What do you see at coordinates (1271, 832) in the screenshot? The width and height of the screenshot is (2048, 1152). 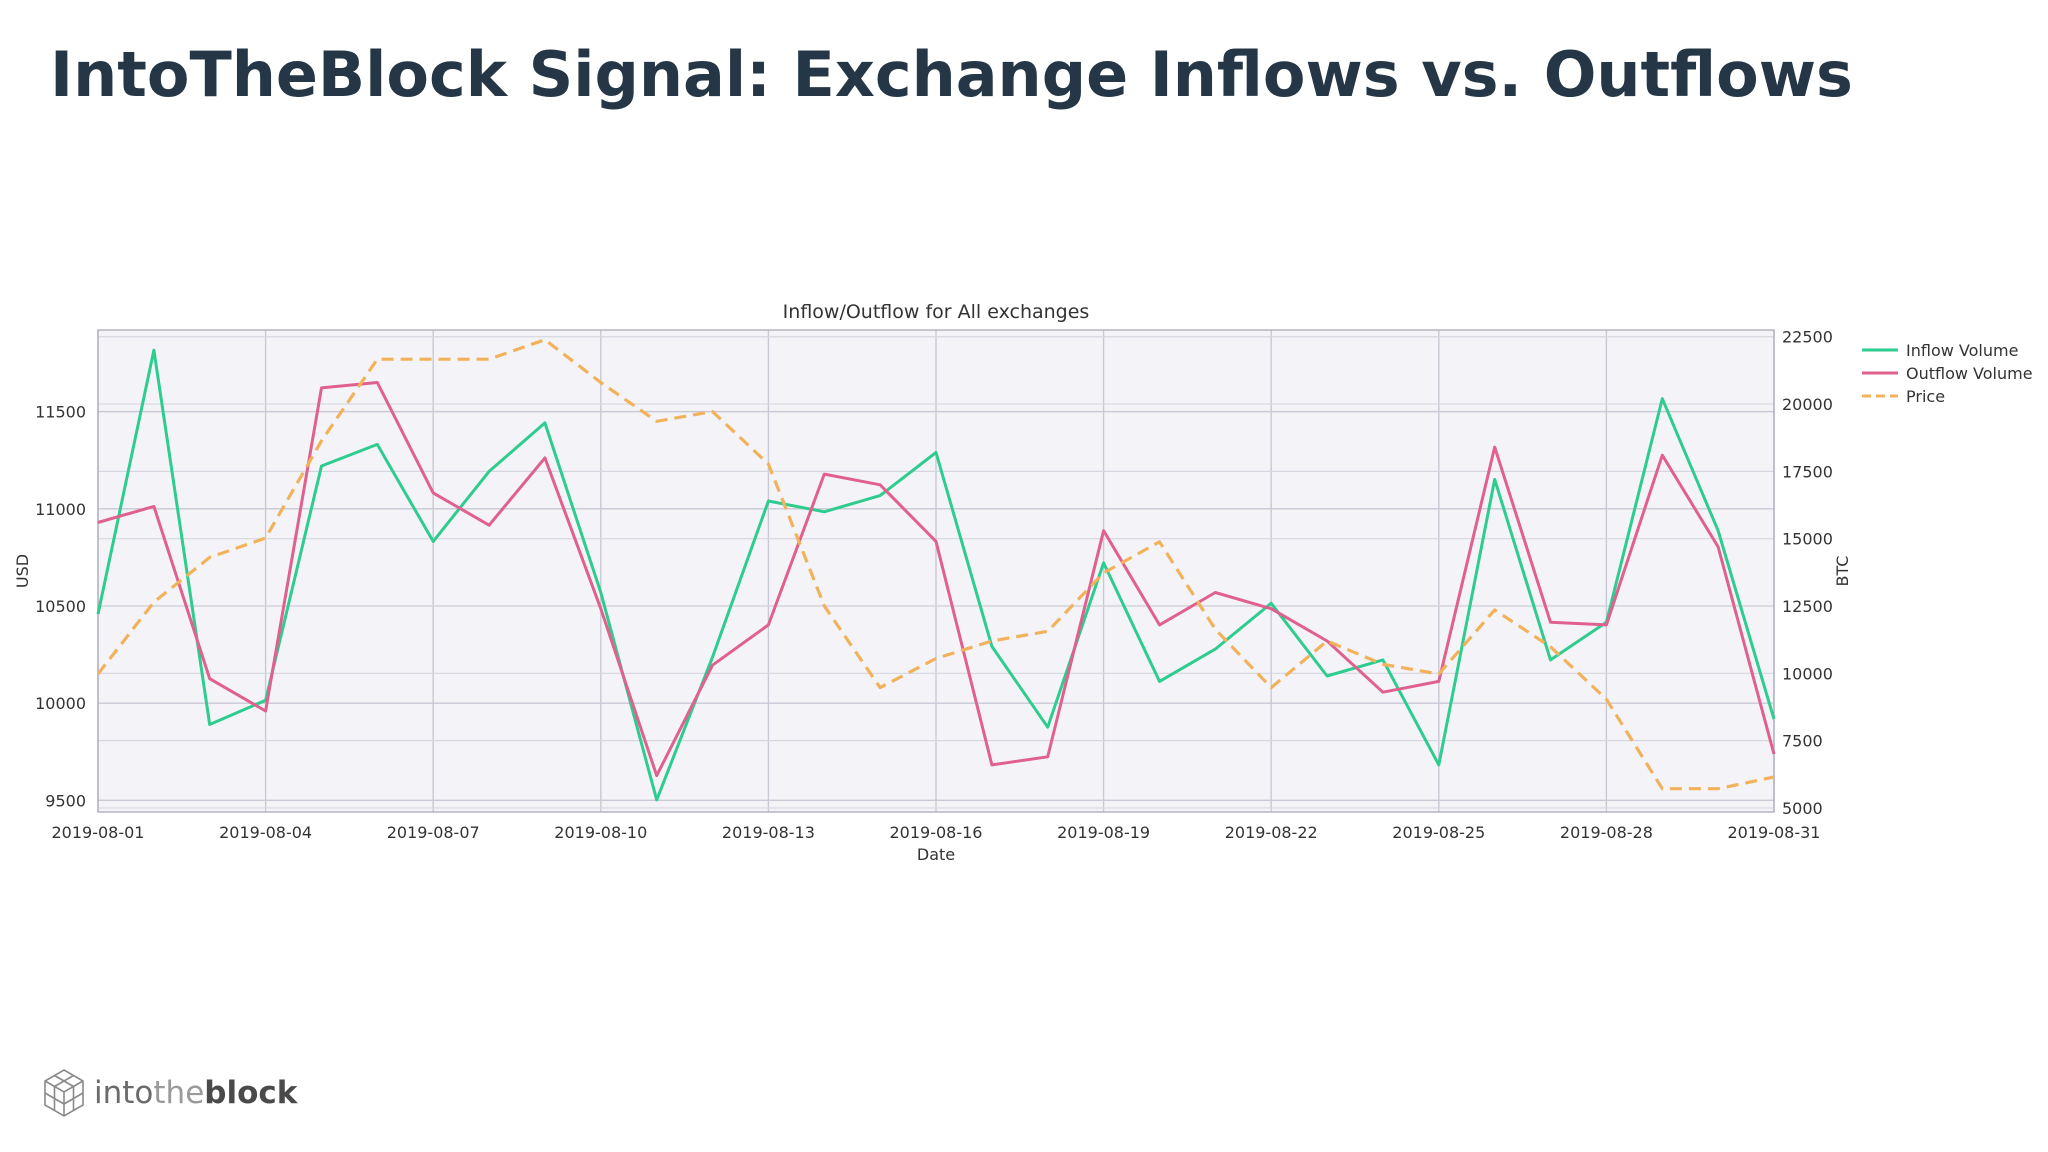 I see `x-tick-label: 2019-08-22` at bounding box center [1271, 832].